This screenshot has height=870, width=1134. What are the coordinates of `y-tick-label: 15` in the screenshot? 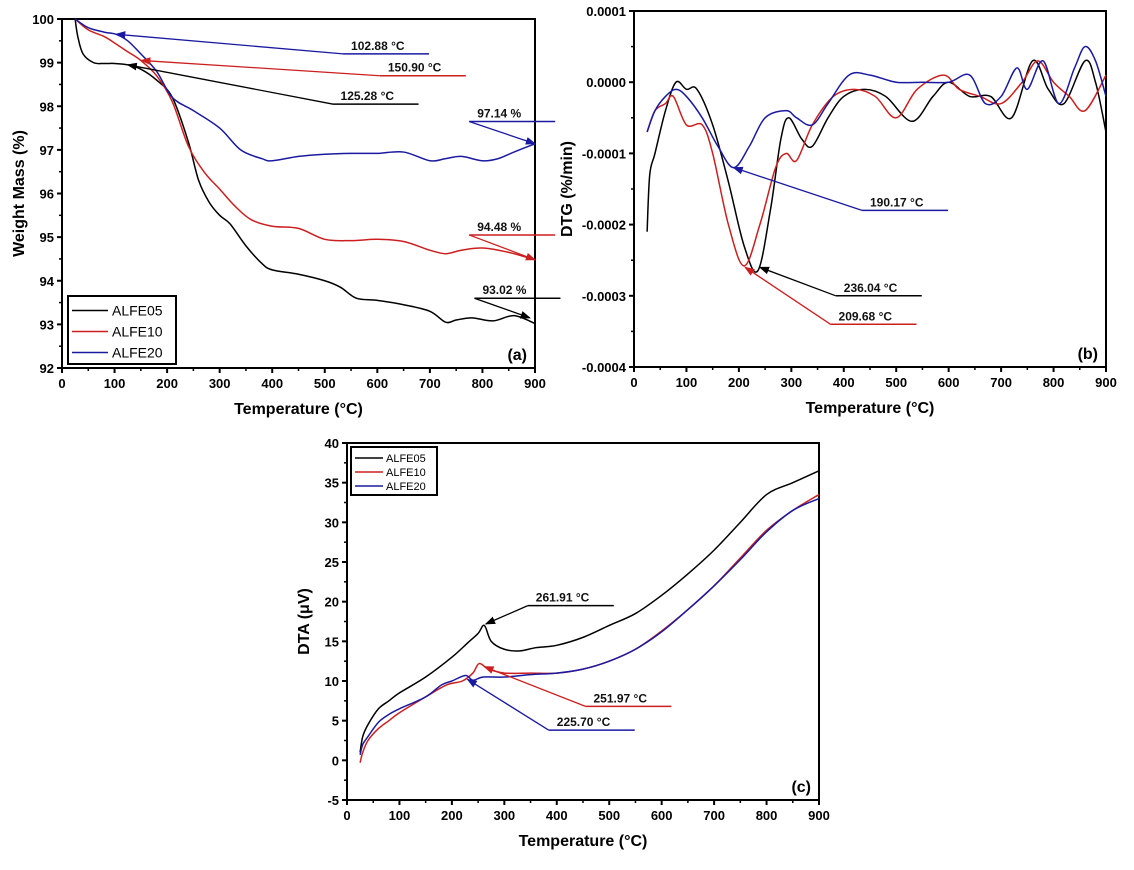 It's located at (332, 641).